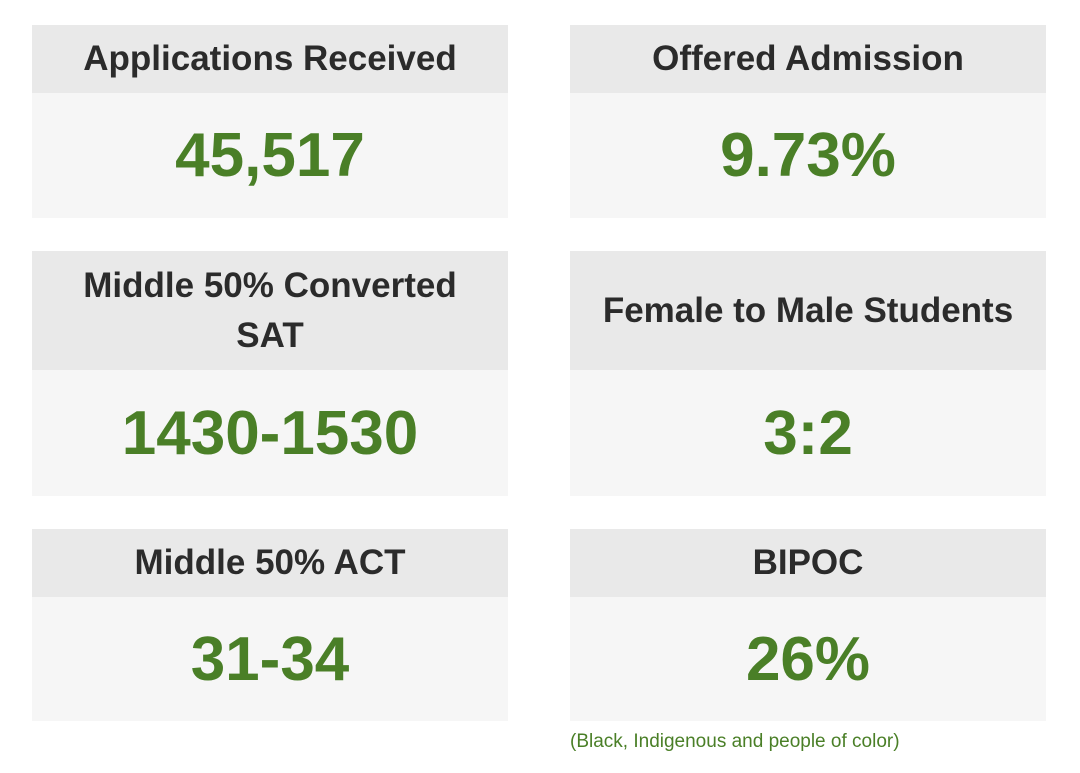 The image size is (1080, 773). Describe the element at coordinates (808, 155) in the screenshot. I see `stat-value: 9.73%` at that location.